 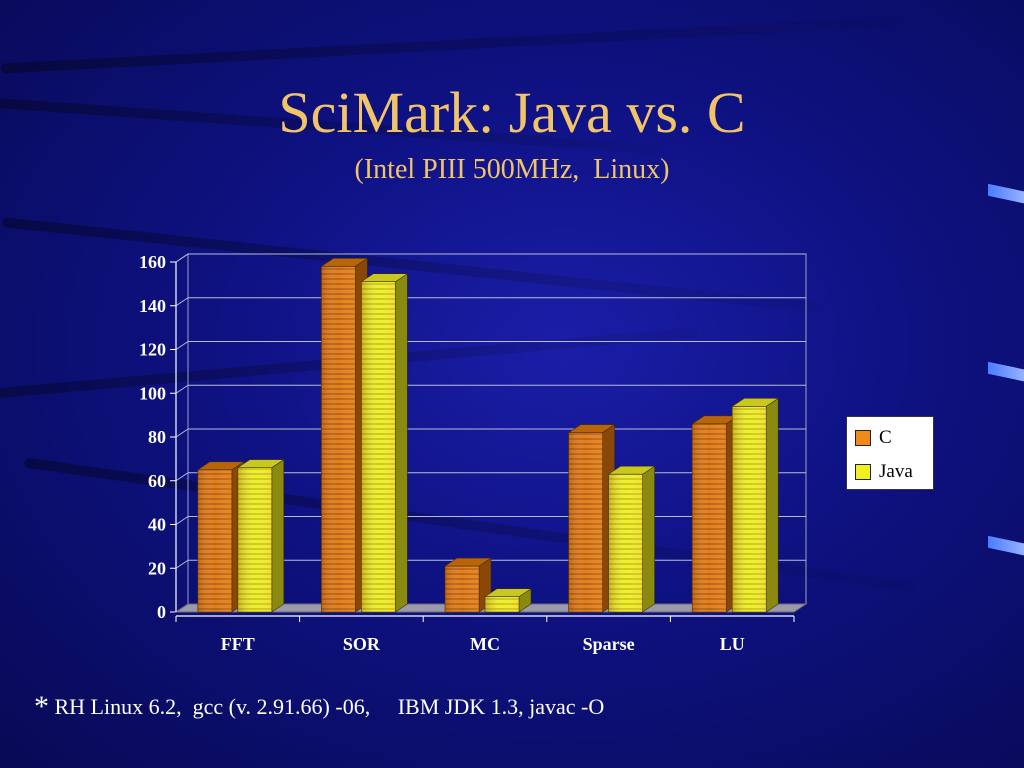 I want to click on y-tick-label: 60, so click(x=157, y=481).